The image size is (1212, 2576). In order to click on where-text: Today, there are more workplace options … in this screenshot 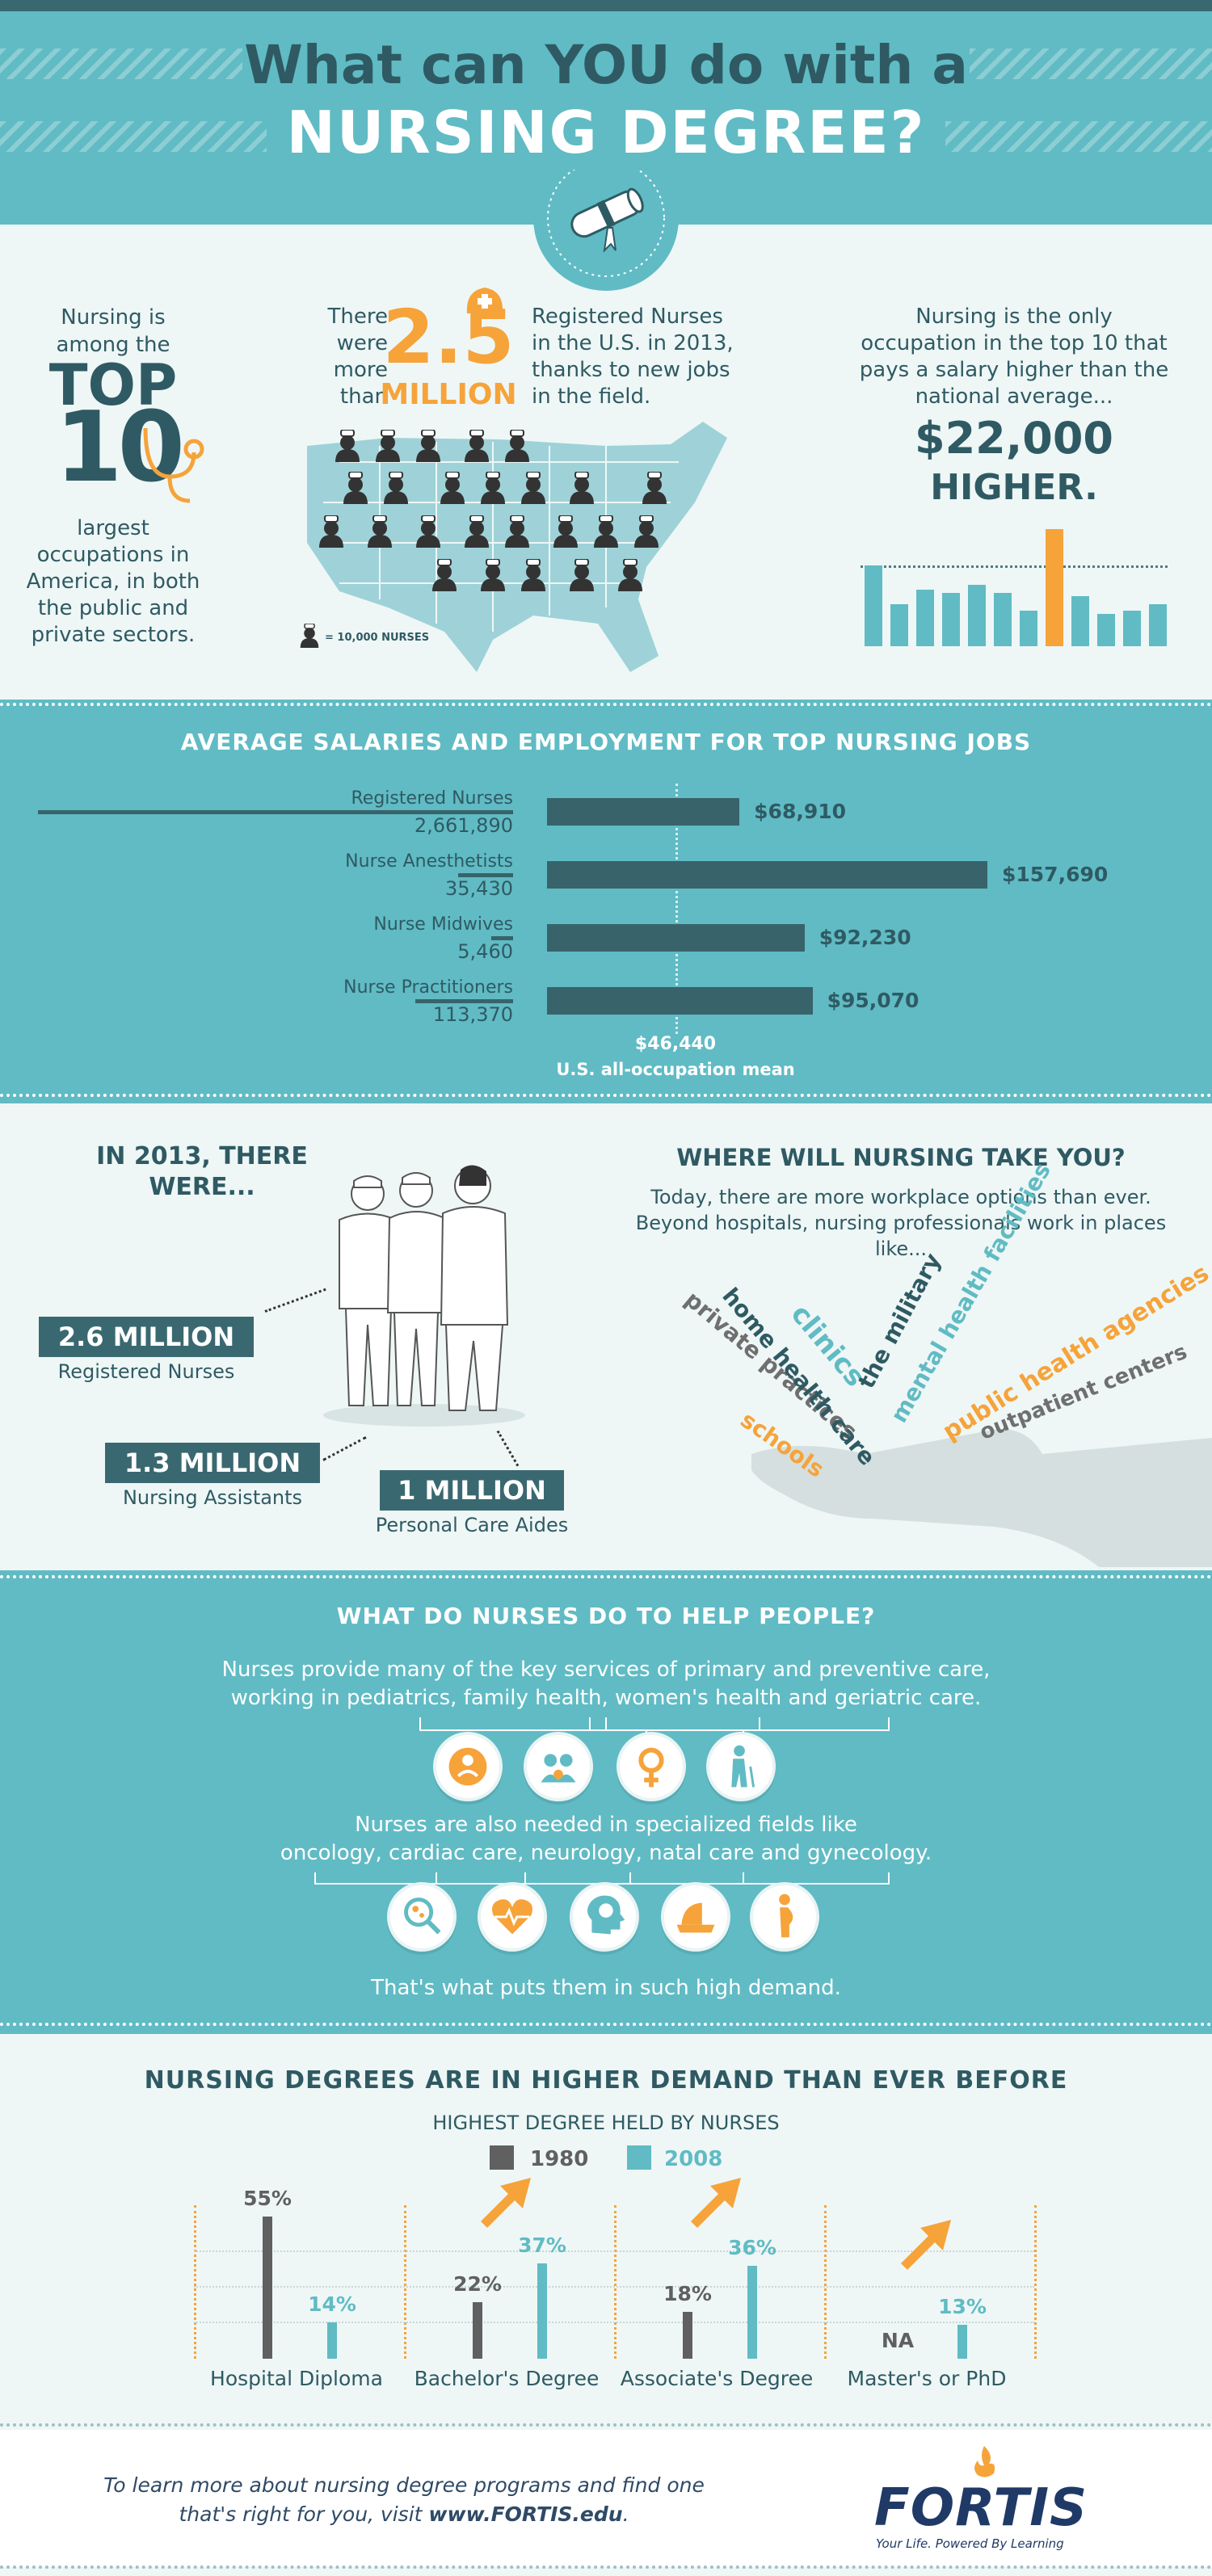, I will do `click(901, 1223)`.